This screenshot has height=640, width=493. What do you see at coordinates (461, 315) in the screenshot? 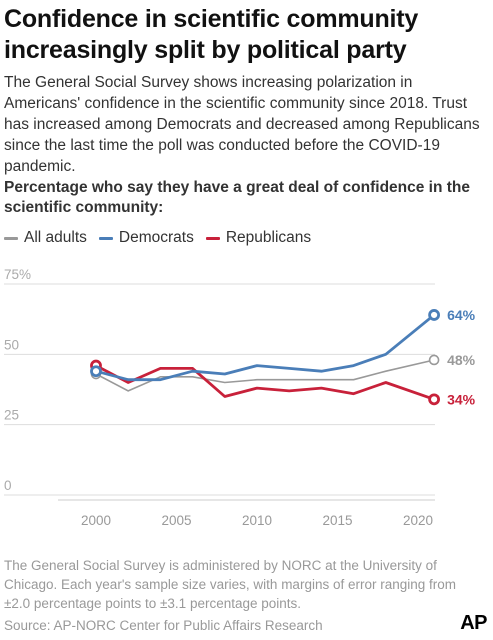
I see `end-label-democrats: 64%` at bounding box center [461, 315].